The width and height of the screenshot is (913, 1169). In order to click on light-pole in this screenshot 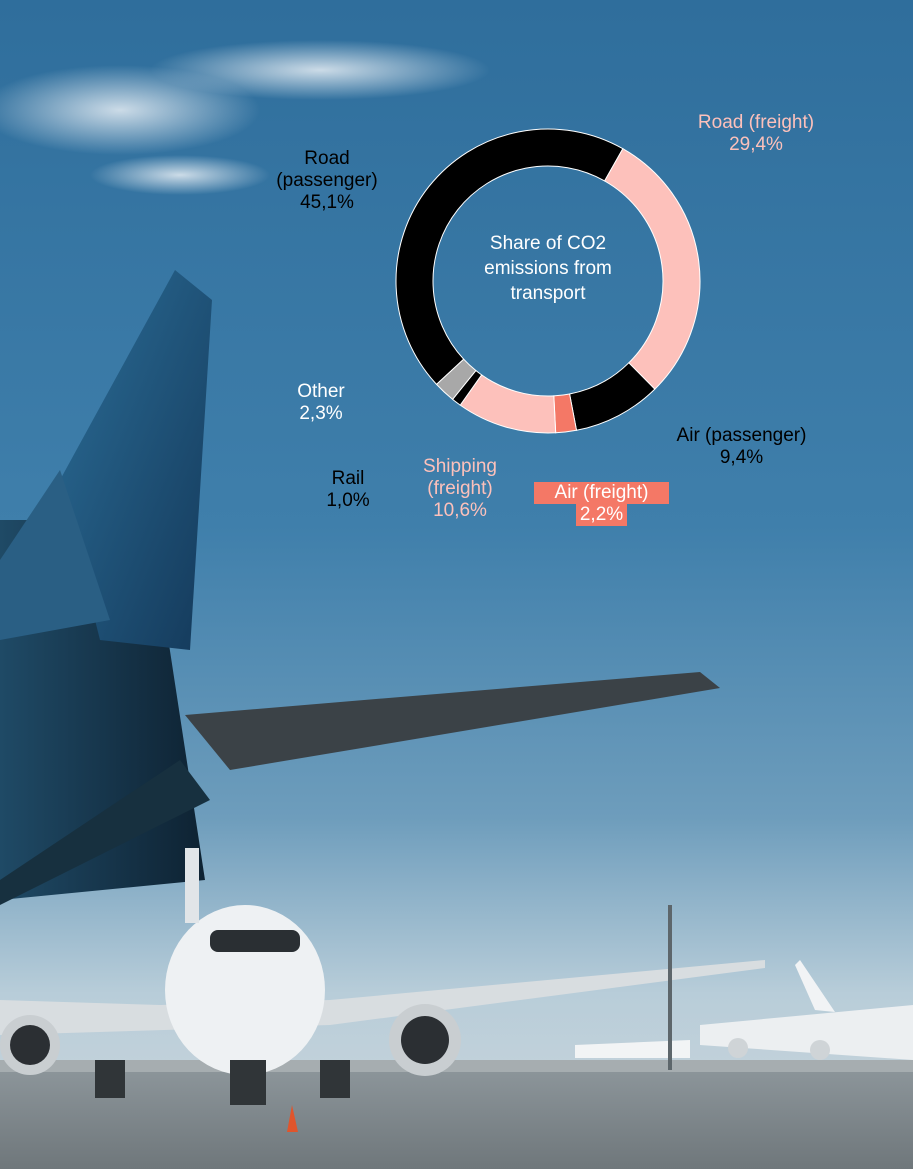, I will do `click(670, 987)`.